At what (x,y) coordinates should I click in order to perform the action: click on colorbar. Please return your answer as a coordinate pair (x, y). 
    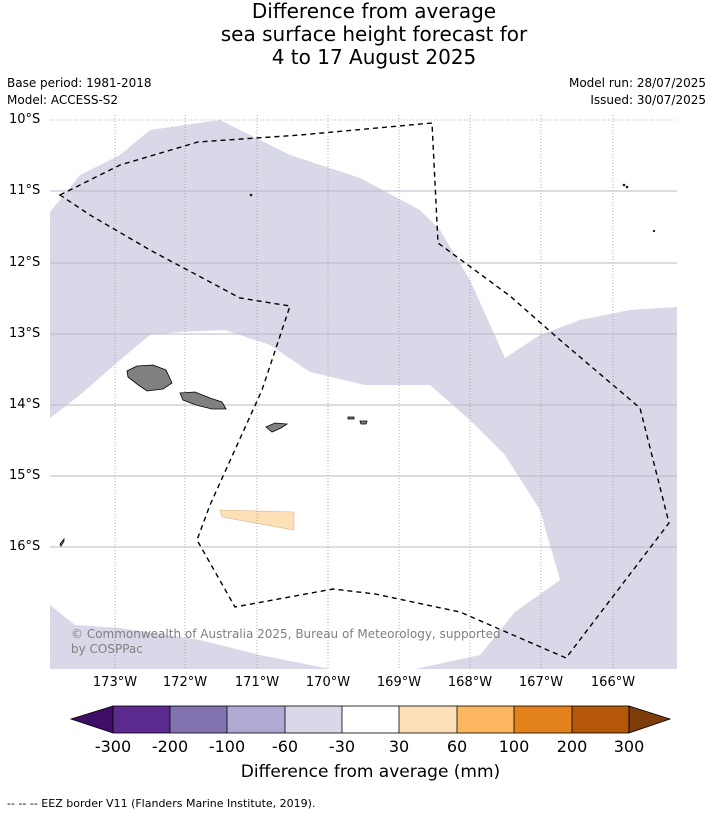
    Looking at the image, I should click on (370, 719).